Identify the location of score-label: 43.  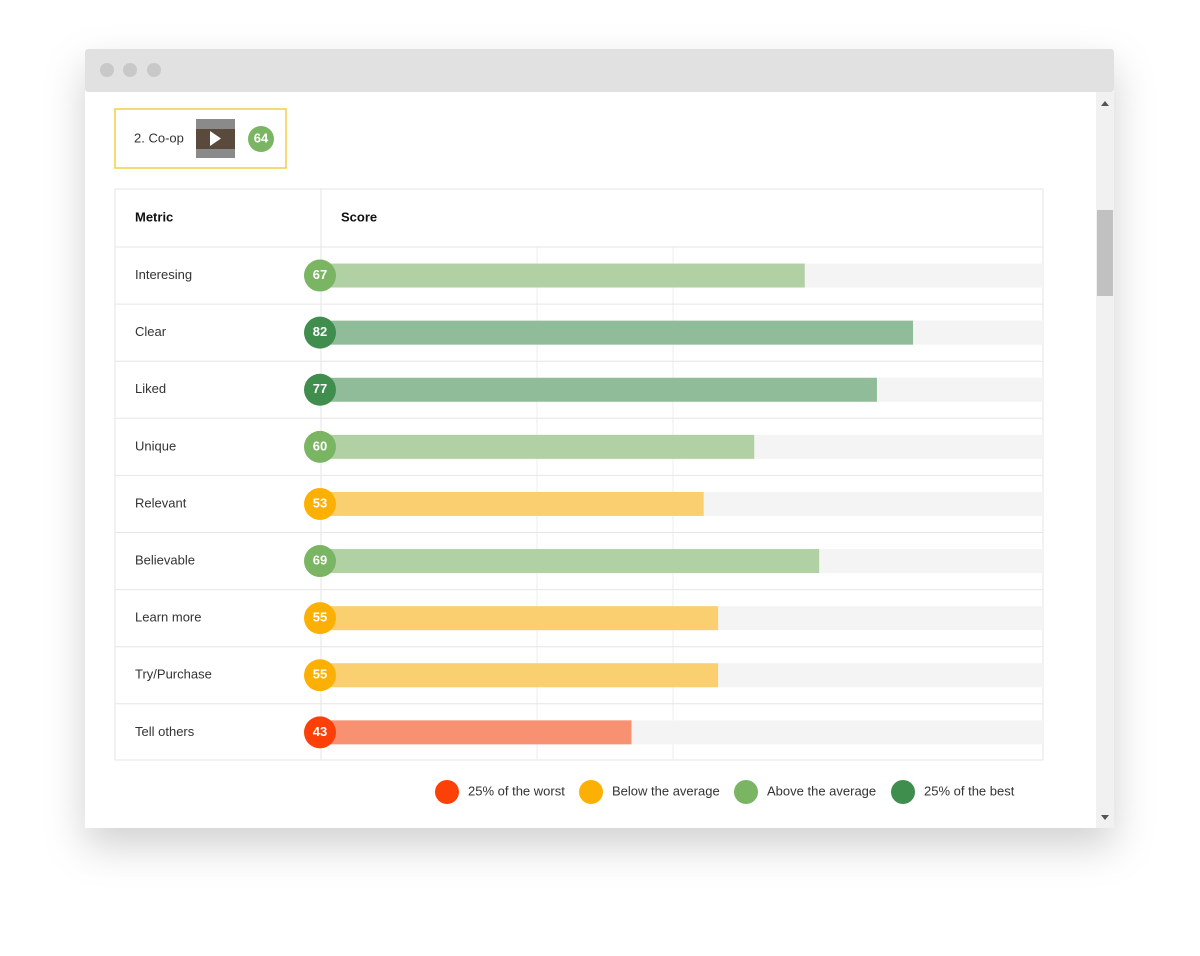
(320, 731).